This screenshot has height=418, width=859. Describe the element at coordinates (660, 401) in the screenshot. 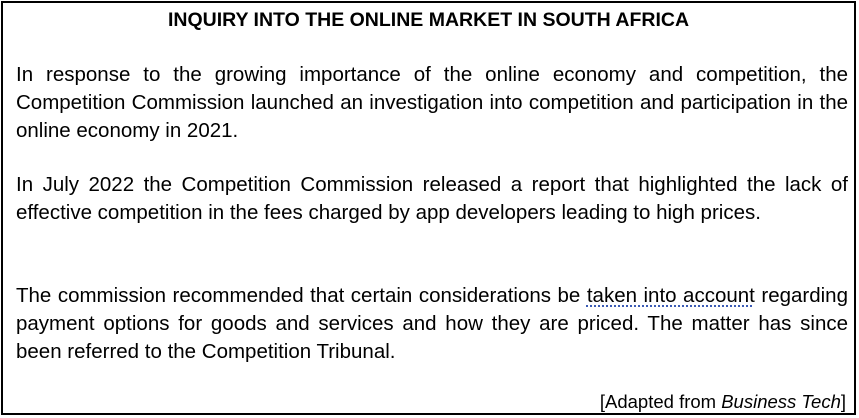

I see `source-prefix: [Adapted from` at that location.